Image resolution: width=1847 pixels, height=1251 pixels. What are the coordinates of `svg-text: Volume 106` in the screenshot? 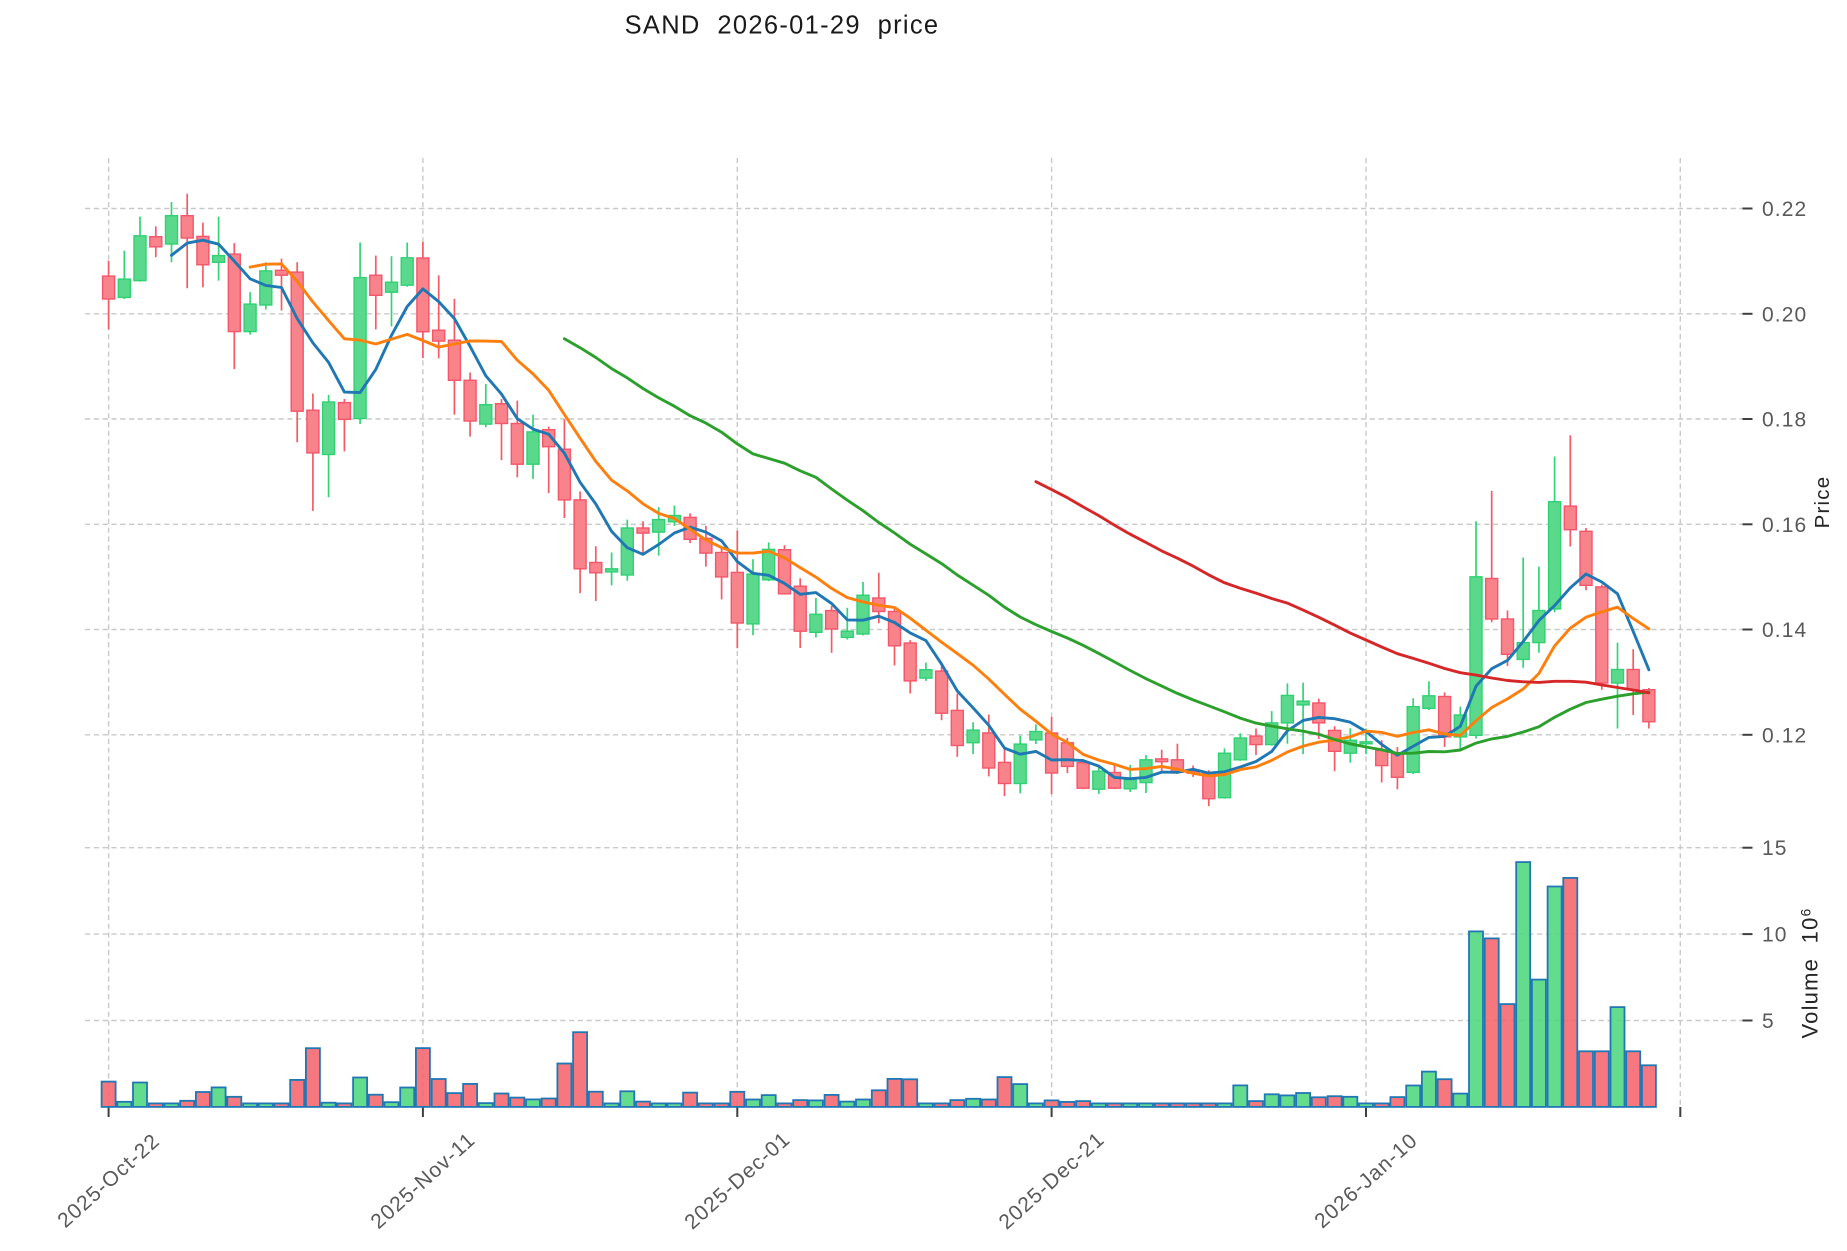 It's located at (1810, 972).